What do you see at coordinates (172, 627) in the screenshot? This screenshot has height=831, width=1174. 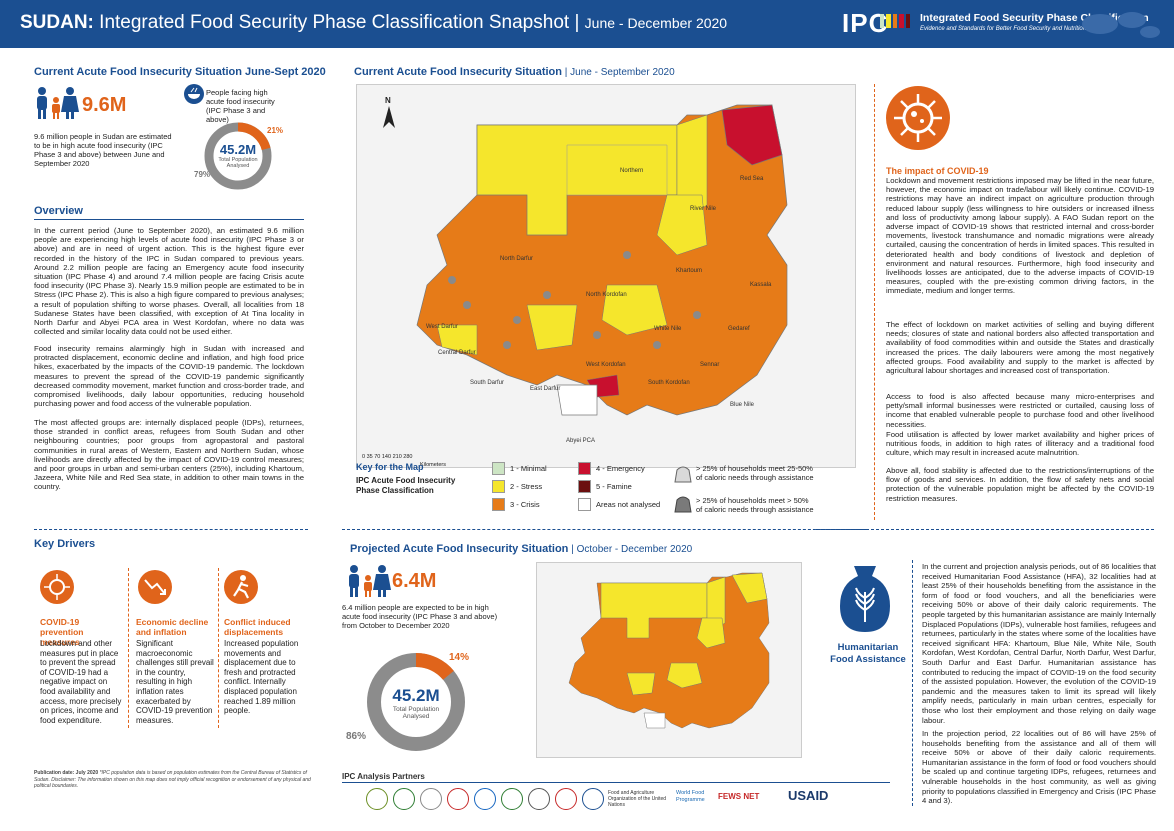 I see `driver-economic-title: Economic decline and inflation` at bounding box center [172, 627].